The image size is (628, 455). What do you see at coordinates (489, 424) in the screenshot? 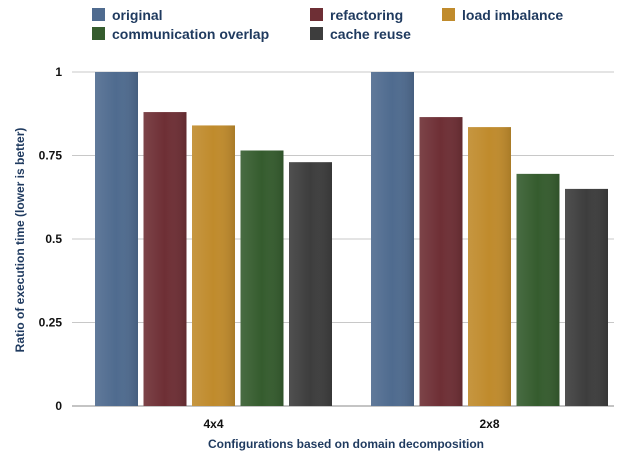
I see `x-category-label: 2x8` at bounding box center [489, 424].